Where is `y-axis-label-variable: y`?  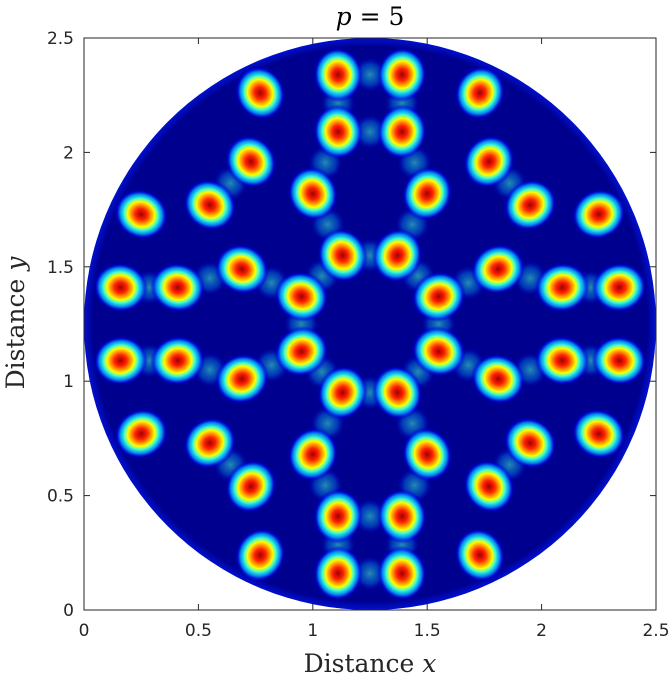 y-axis-label-variable: y is located at coordinates (15, 264).